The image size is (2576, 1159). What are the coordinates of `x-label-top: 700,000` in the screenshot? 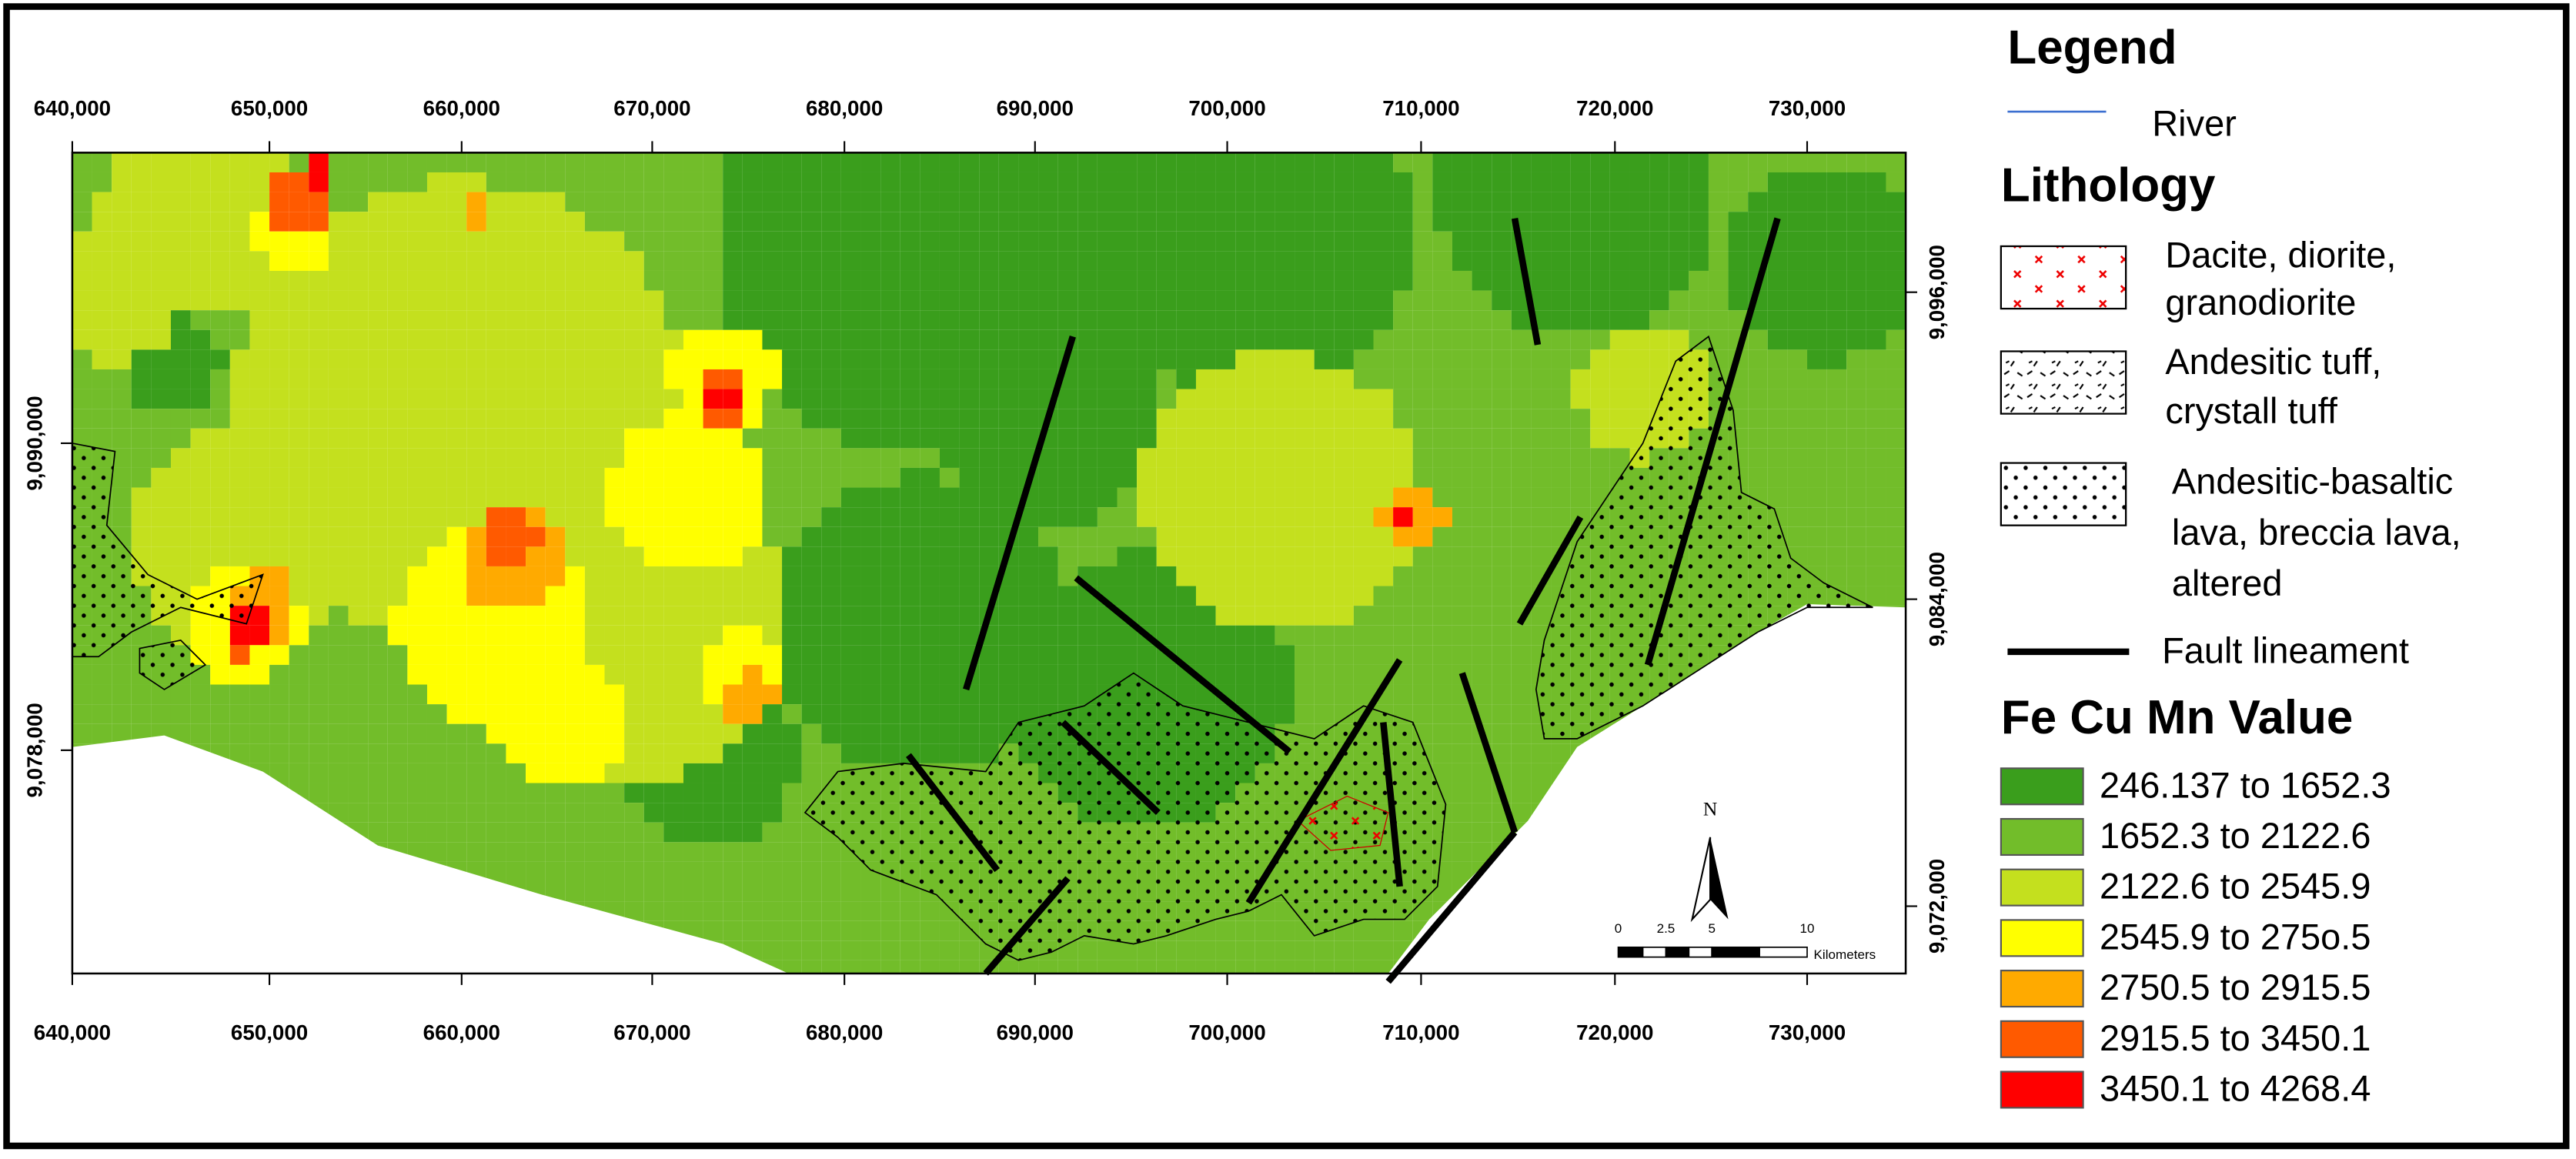 It's located at (1226, 108).